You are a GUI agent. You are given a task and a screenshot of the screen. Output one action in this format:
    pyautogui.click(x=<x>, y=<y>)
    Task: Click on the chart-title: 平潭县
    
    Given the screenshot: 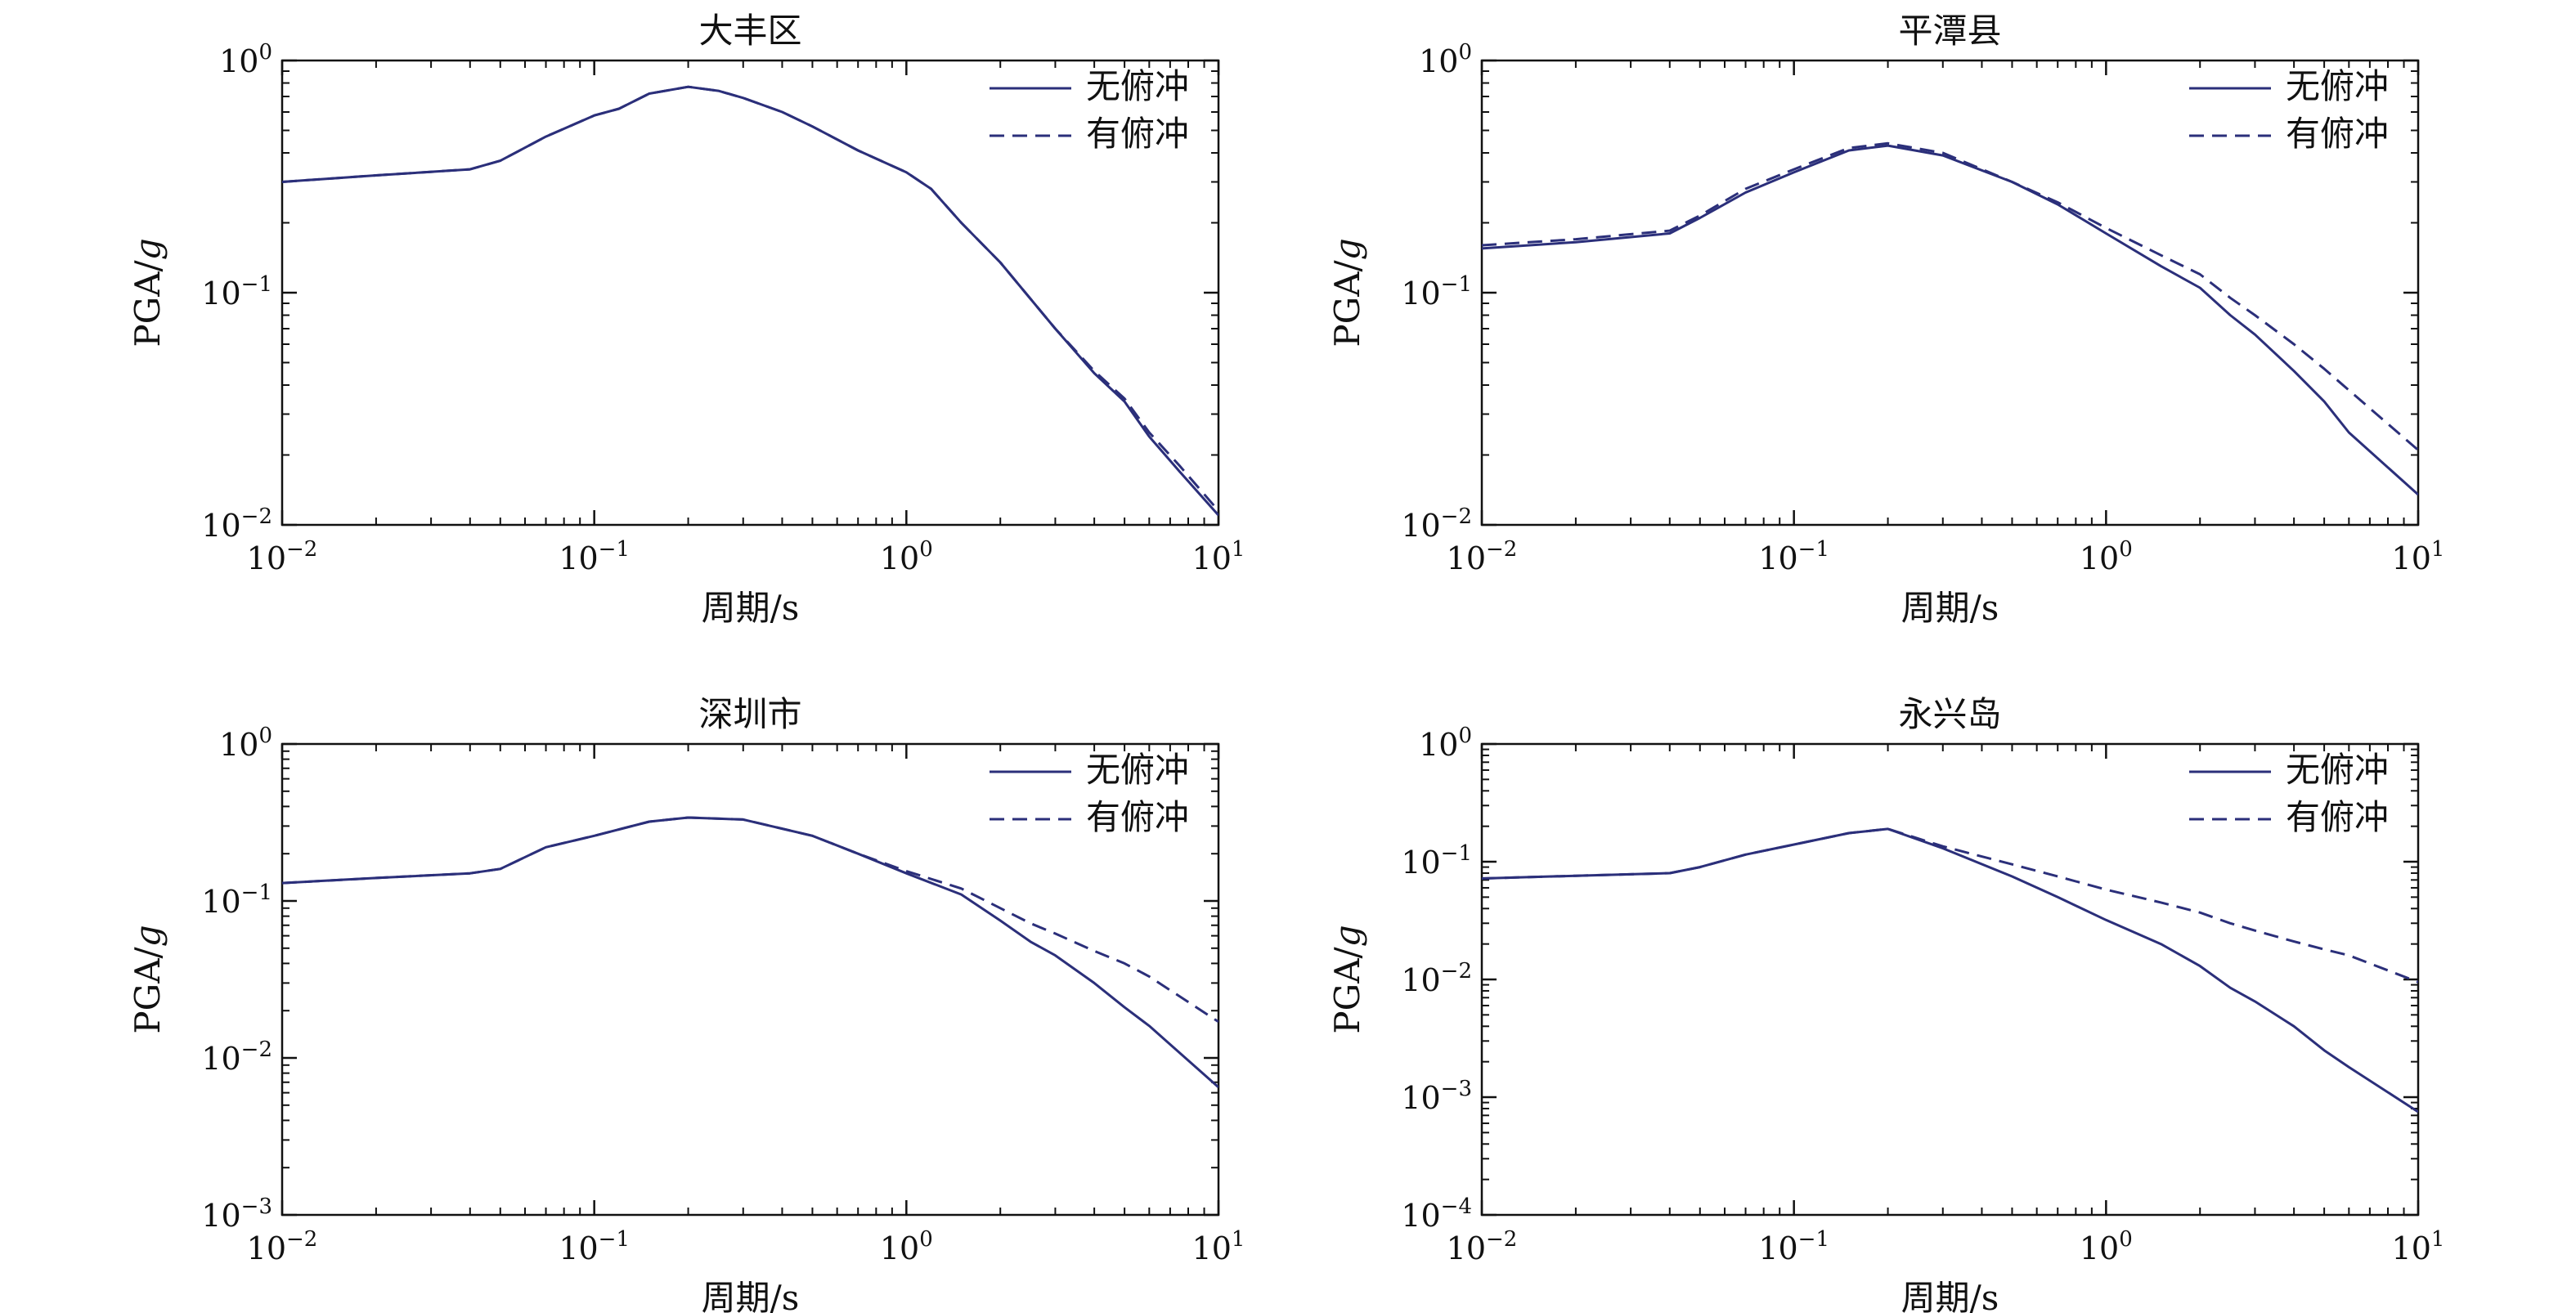 What is the action you would take?
    pyautogui.click(x=1949, y=31)
    